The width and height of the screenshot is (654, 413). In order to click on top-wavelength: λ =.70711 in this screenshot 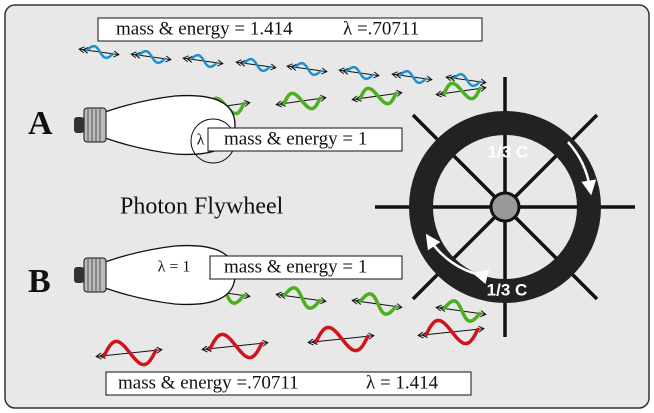, I will do `click(381, 28)`.